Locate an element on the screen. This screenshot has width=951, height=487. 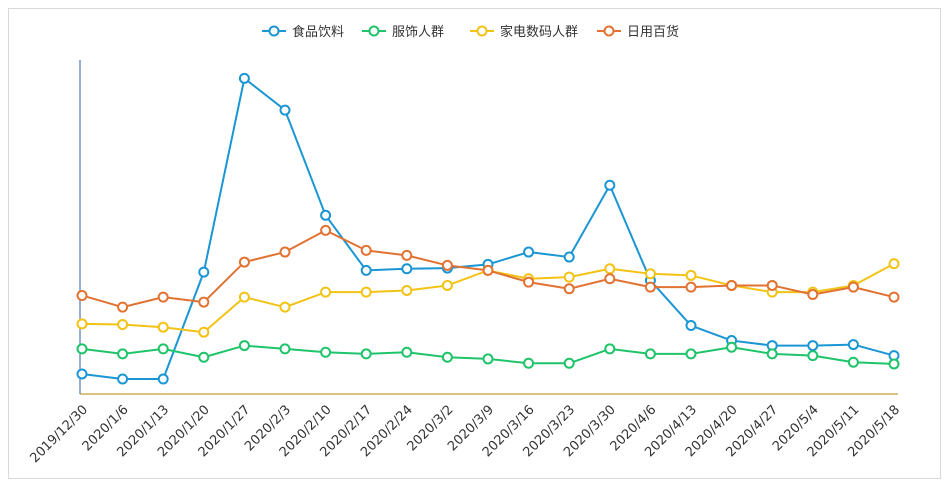
legend-item: 服饰人群 is located at coordinates (403, 32).